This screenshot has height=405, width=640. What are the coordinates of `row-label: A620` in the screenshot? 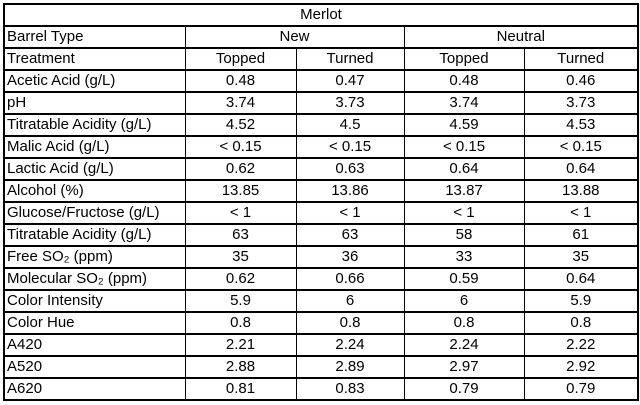 It's located at (94, 389).